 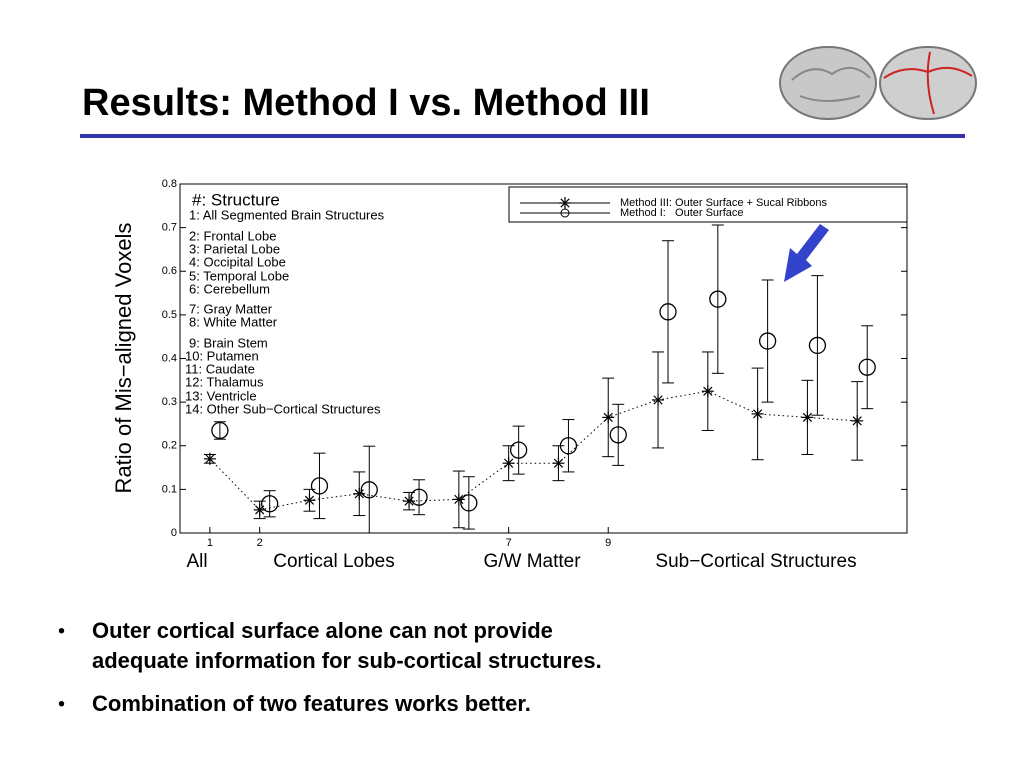 I want to click on legend-marker, so click(x=565, y=213).